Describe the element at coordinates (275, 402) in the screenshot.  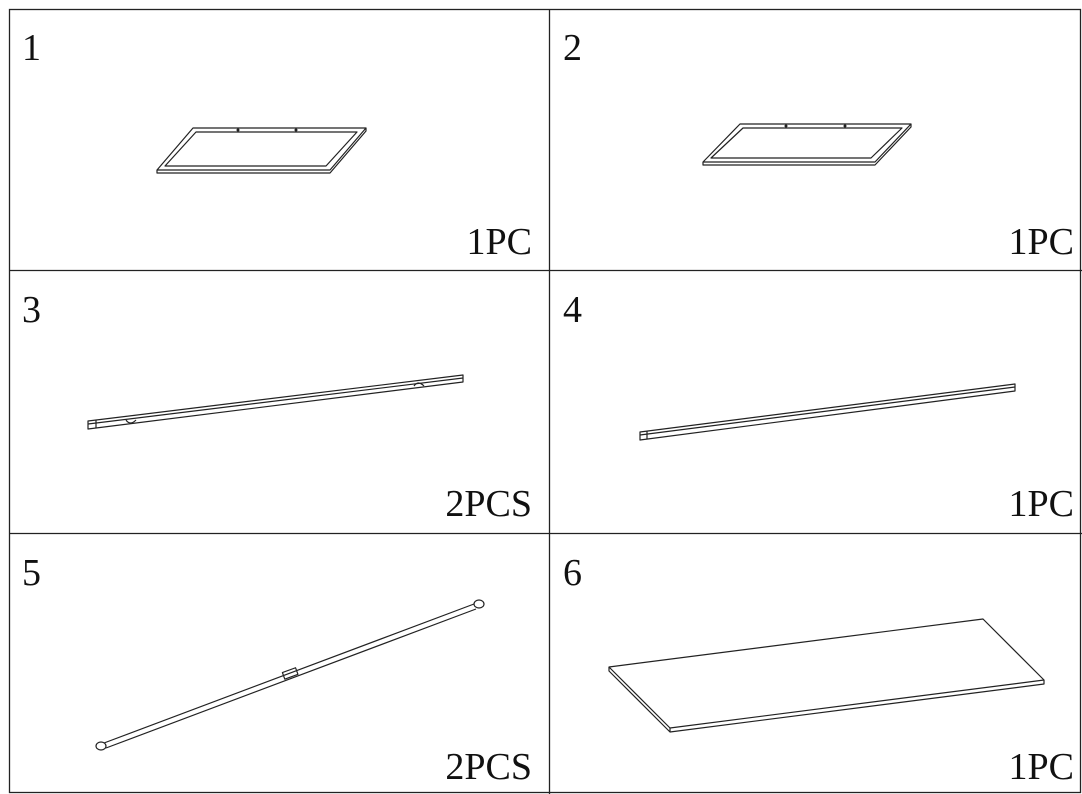
I see `part-3-drawing` at that location.